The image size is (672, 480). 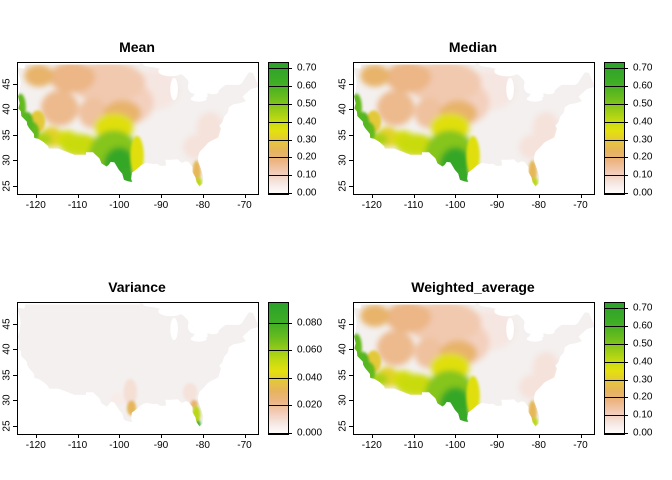 What do you see at coordinates (7, 375) in the screenshot?
I see `y-tick-label: 35` at bounding box center [7, 375].